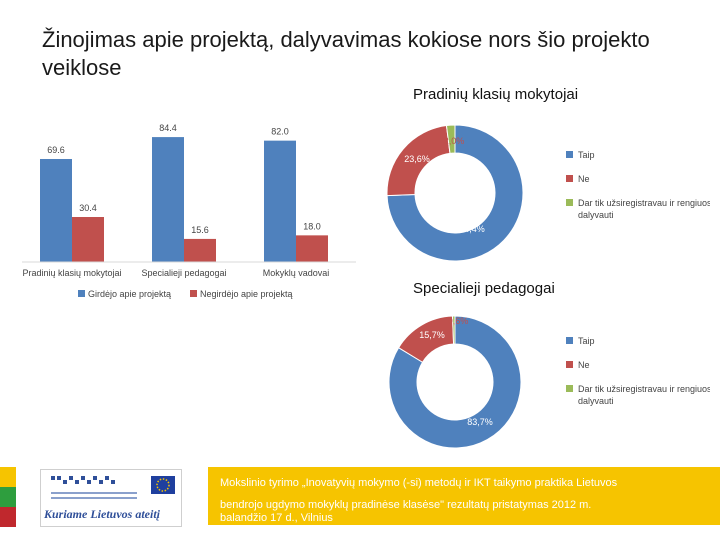  I want to click on footer-line-3-text: balandžio 17 d., Vilnius, so click(276, 518).